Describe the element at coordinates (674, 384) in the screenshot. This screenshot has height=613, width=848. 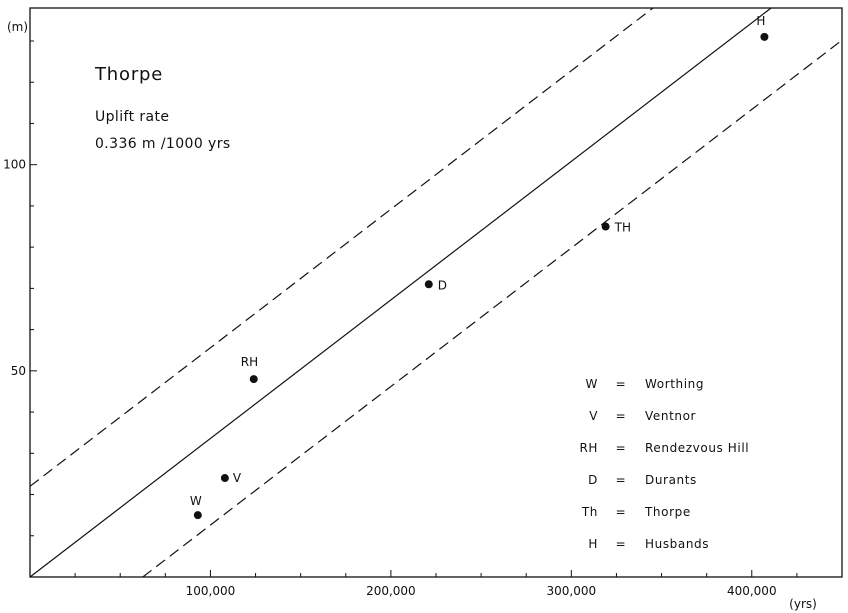
I see `legend-name: Worthing` at that location.